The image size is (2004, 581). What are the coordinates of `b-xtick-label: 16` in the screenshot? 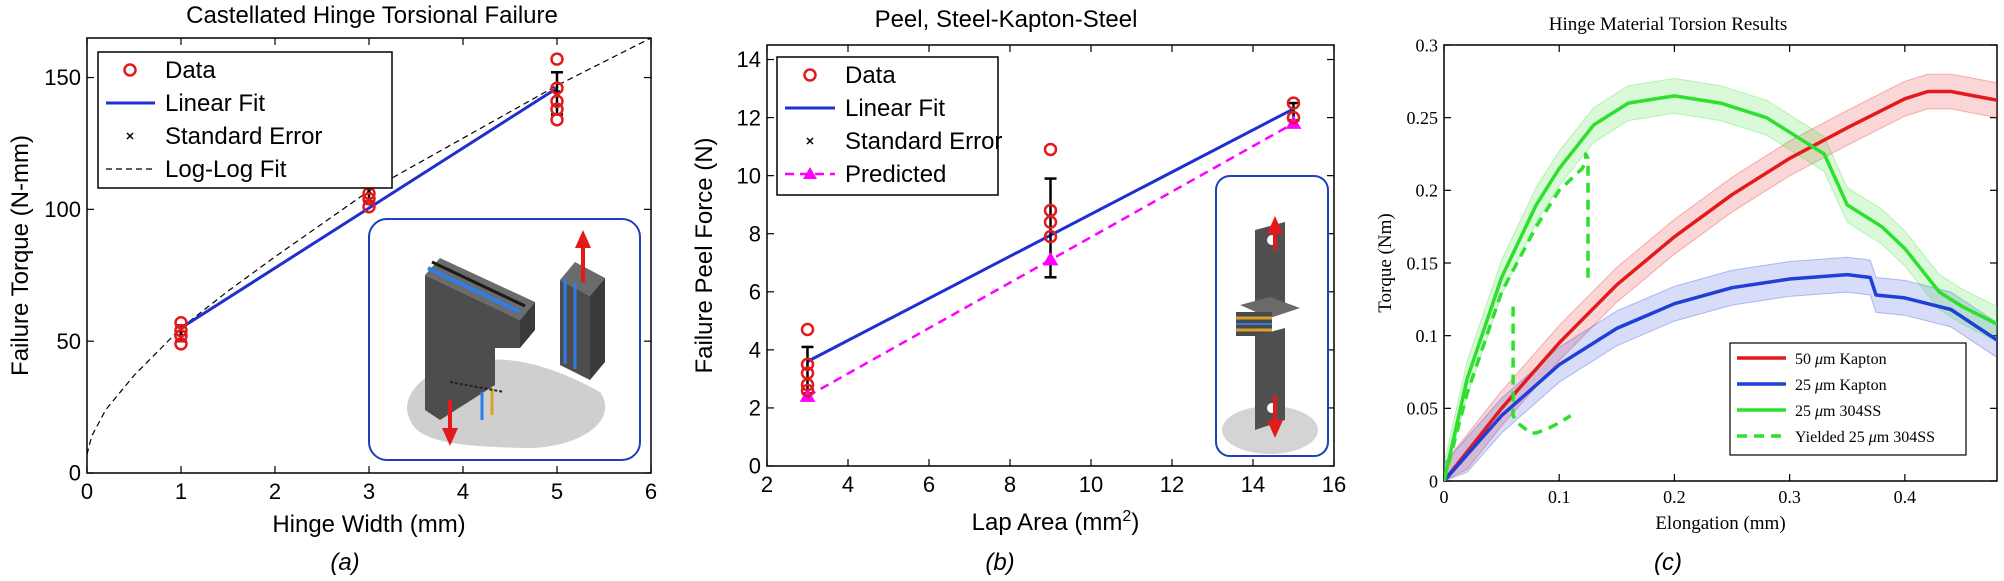 It's located at (1334, 484).